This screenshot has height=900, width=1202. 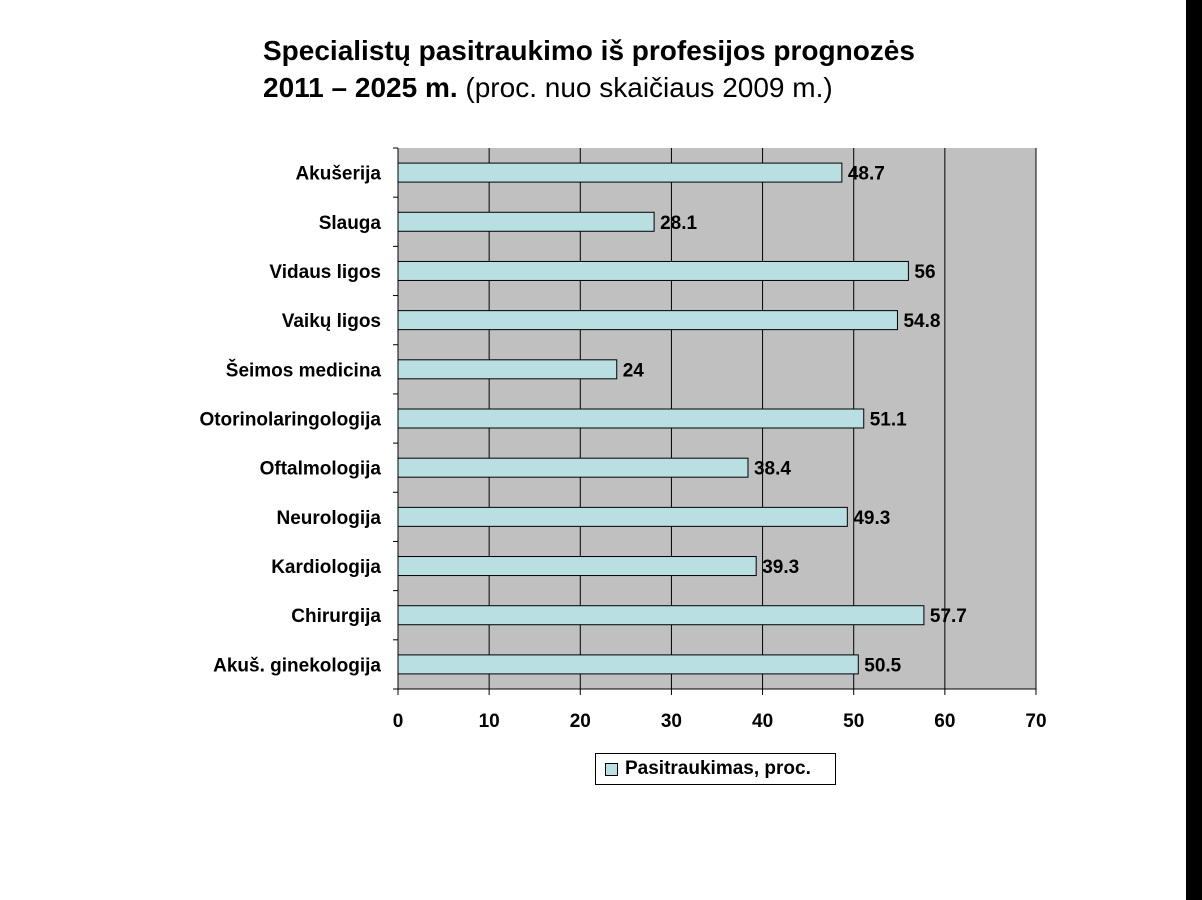 What do you see at coordinates (762, 721) in the screenshot?
I see `x-tick-label: 40` at bounding box center [762, 721].